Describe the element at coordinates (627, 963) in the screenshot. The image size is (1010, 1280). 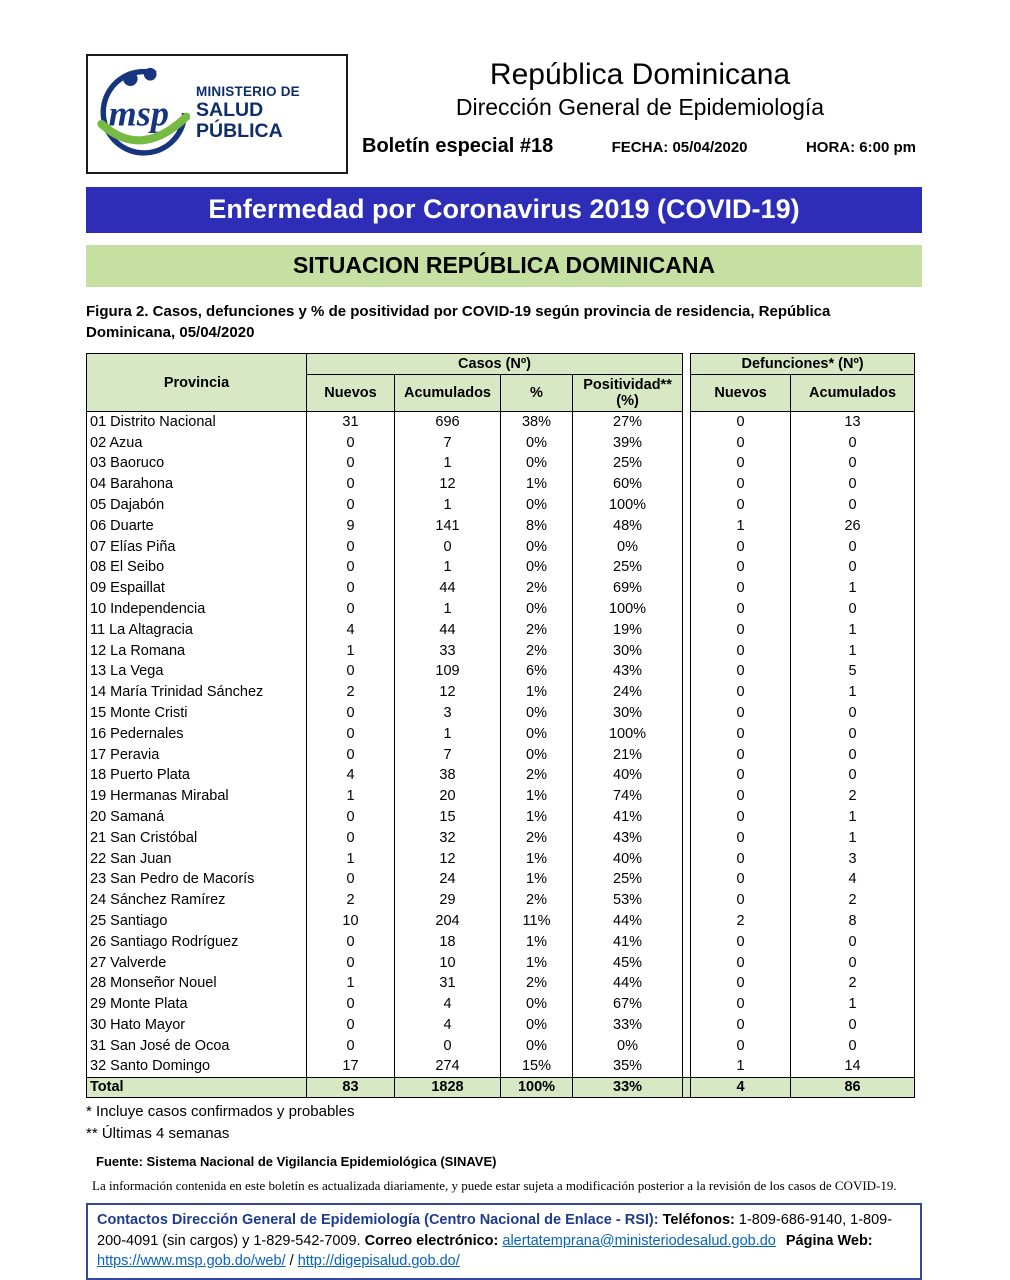
I see `value-cell: 45%` at that location.